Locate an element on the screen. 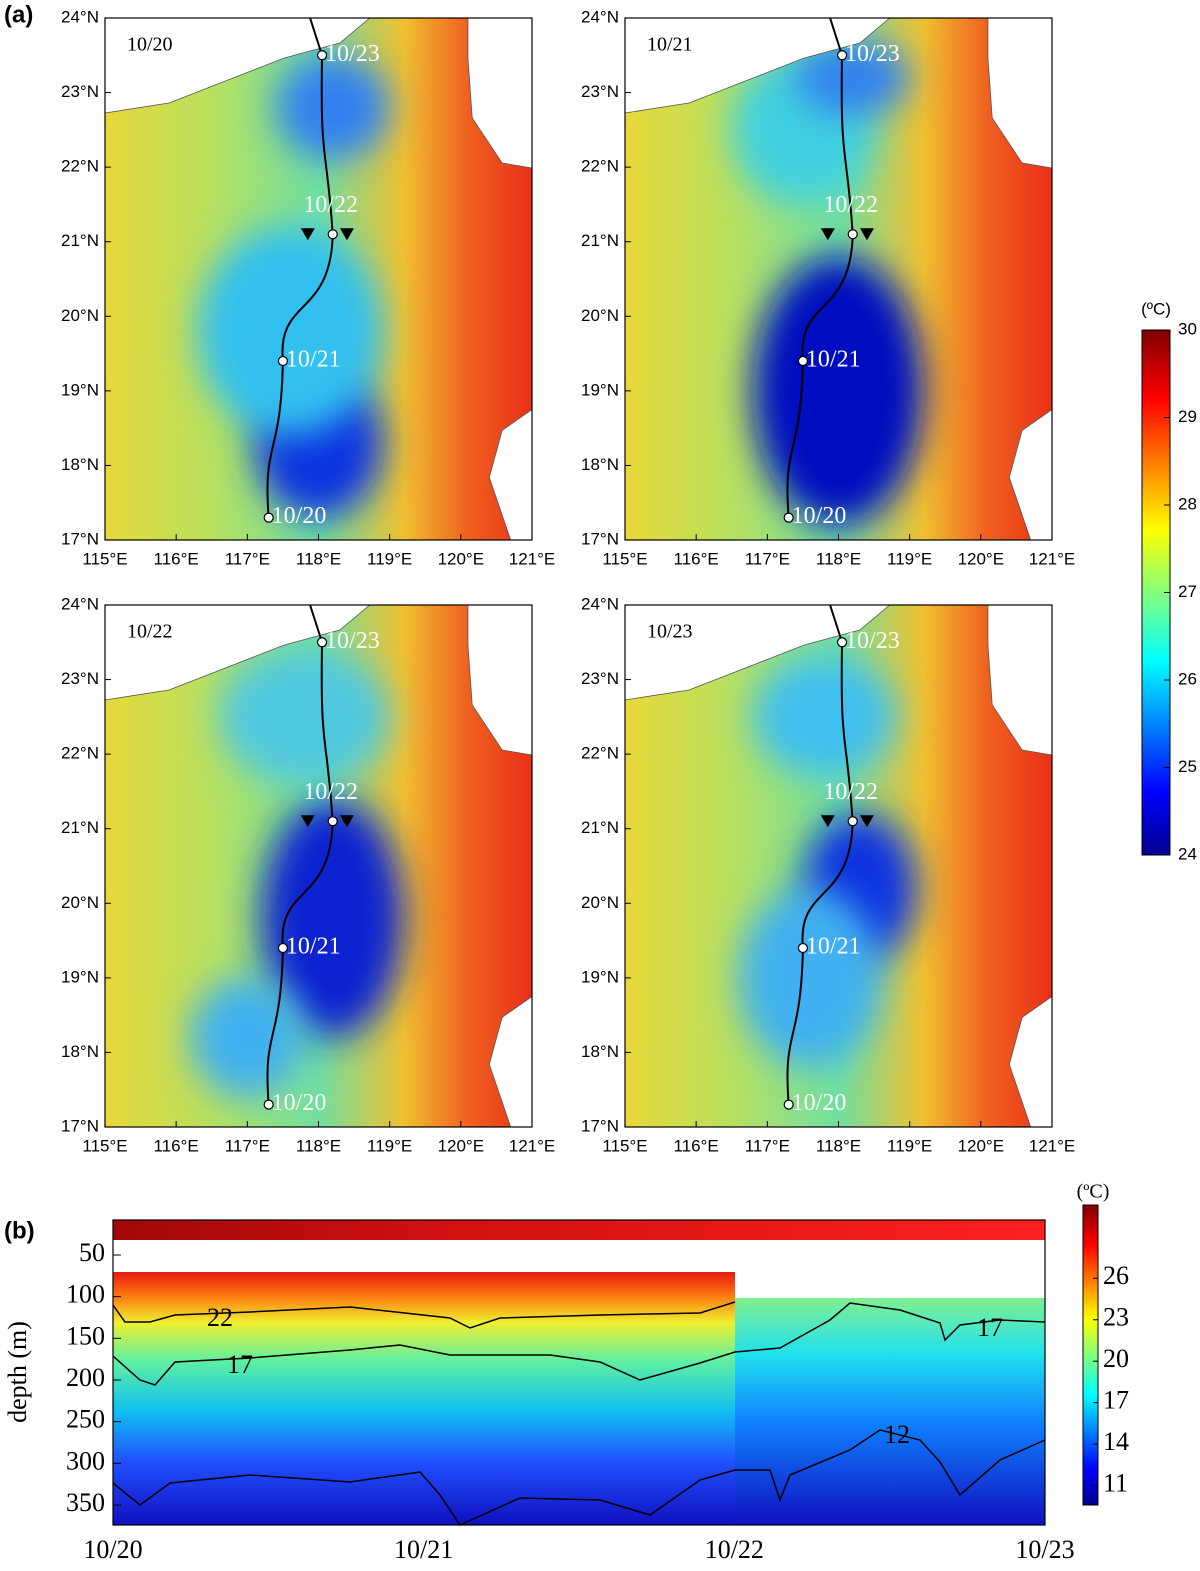 The image size is (1200, 1571). colorbar-tick-label: 29 is located at coordinates (1187, 416).